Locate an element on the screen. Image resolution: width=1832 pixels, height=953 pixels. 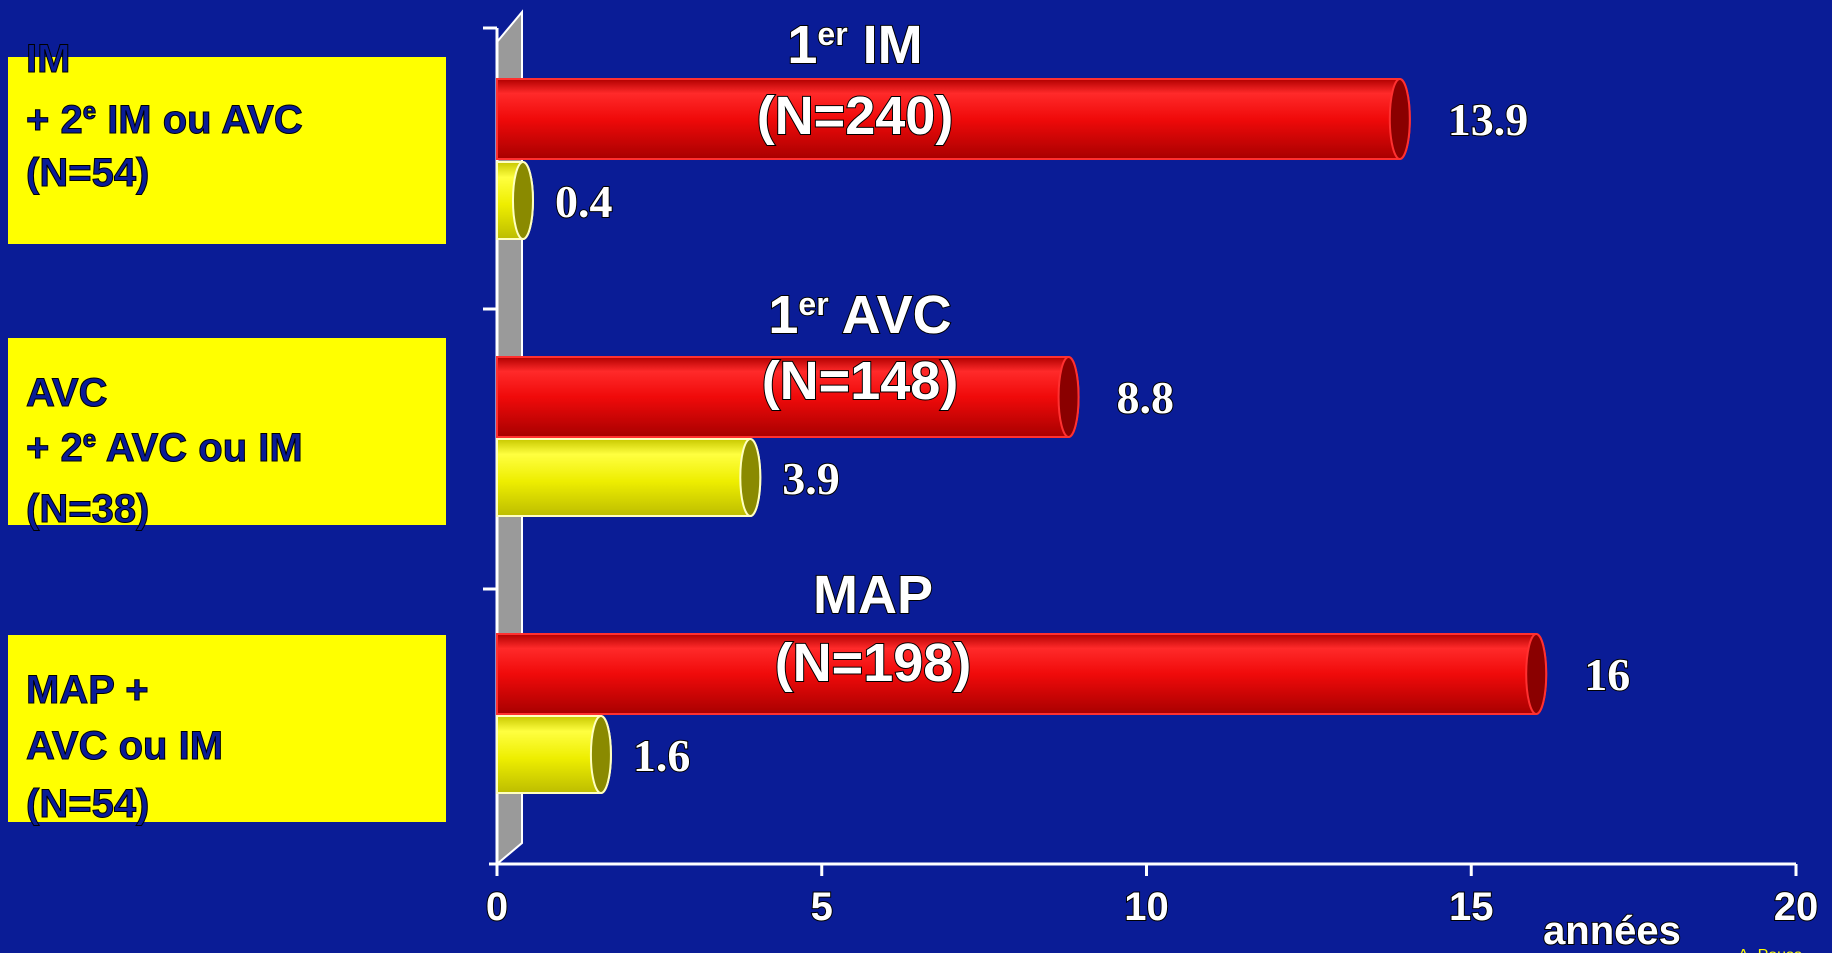
bar-title-main-0: 1 is located at coordinates (802, 45).